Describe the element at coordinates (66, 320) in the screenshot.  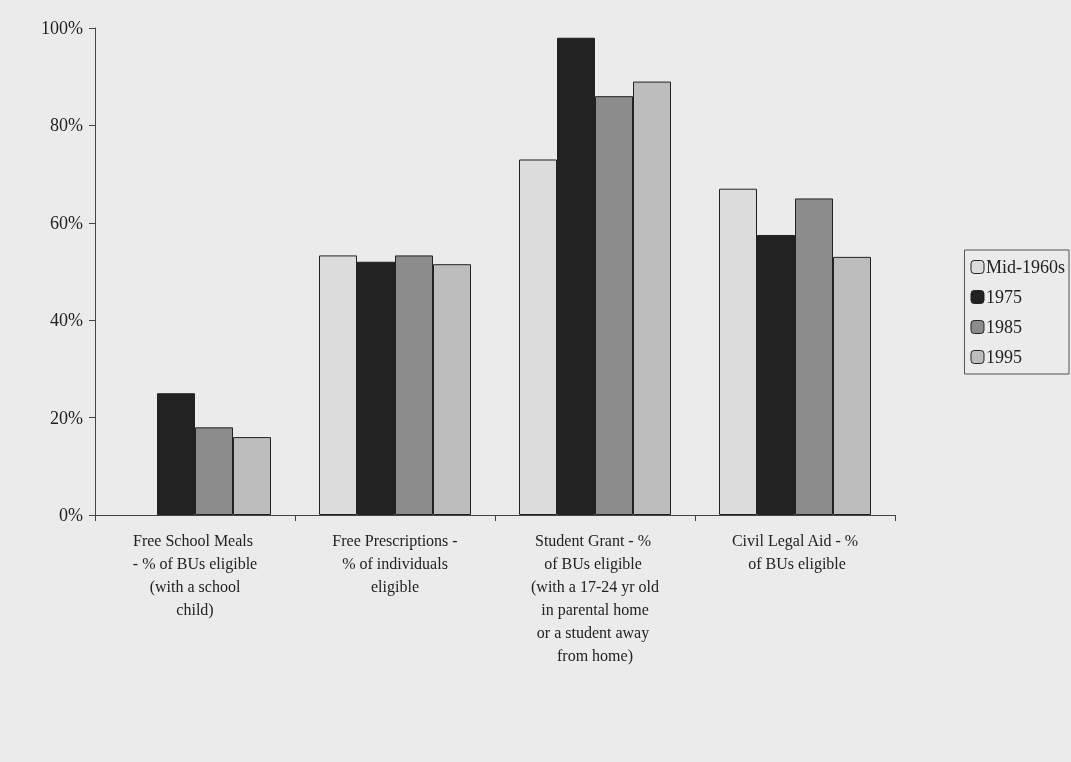
I see `y-tick-label: 40%` at that location.